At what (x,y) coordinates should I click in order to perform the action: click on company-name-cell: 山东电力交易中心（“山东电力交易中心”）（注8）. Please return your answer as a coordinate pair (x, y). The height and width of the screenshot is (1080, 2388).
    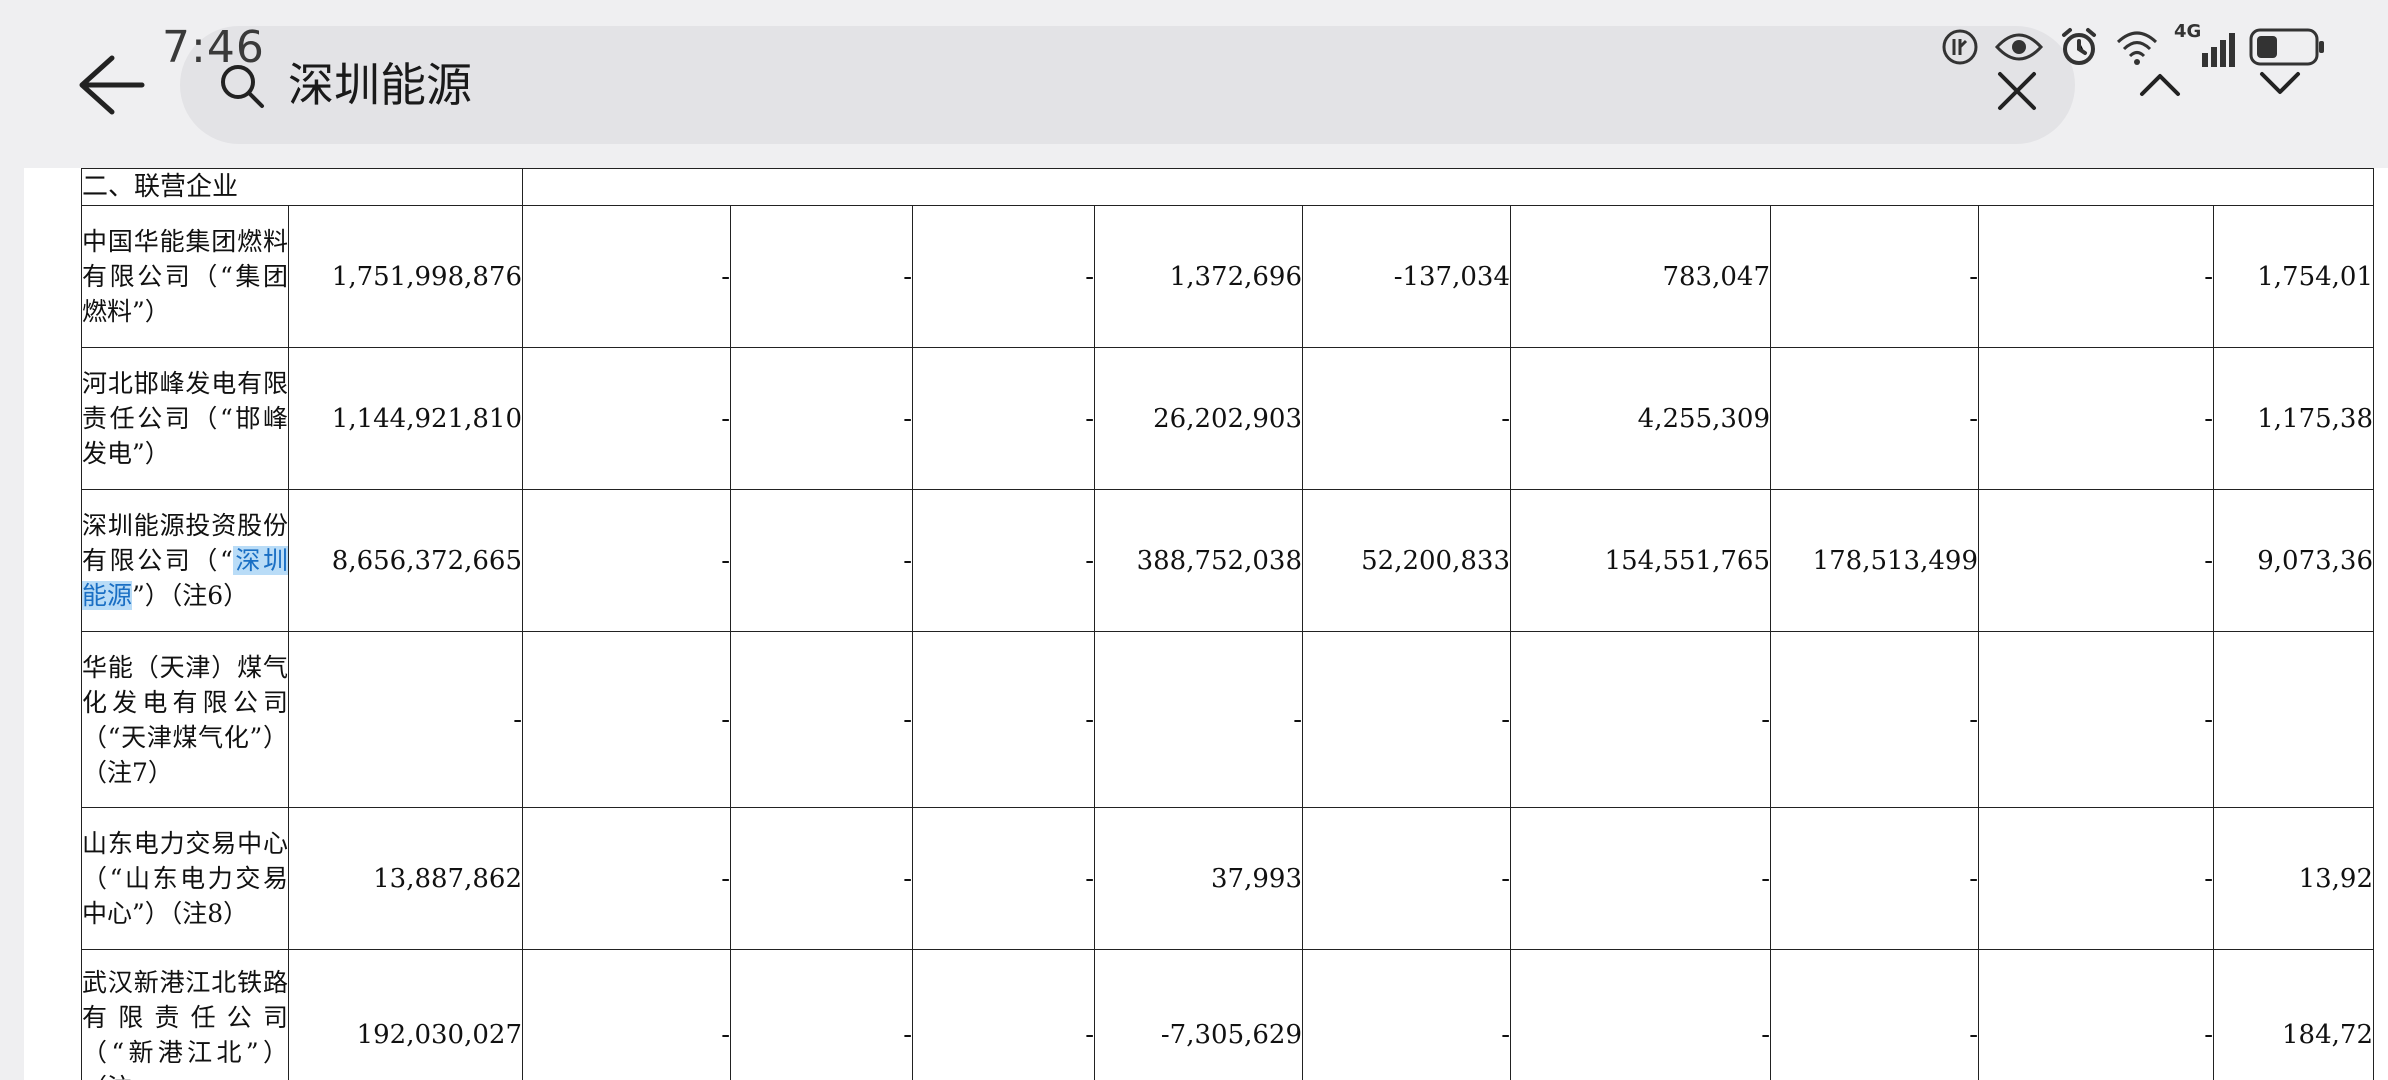
    Looking at the image, I should click on (185, 878).